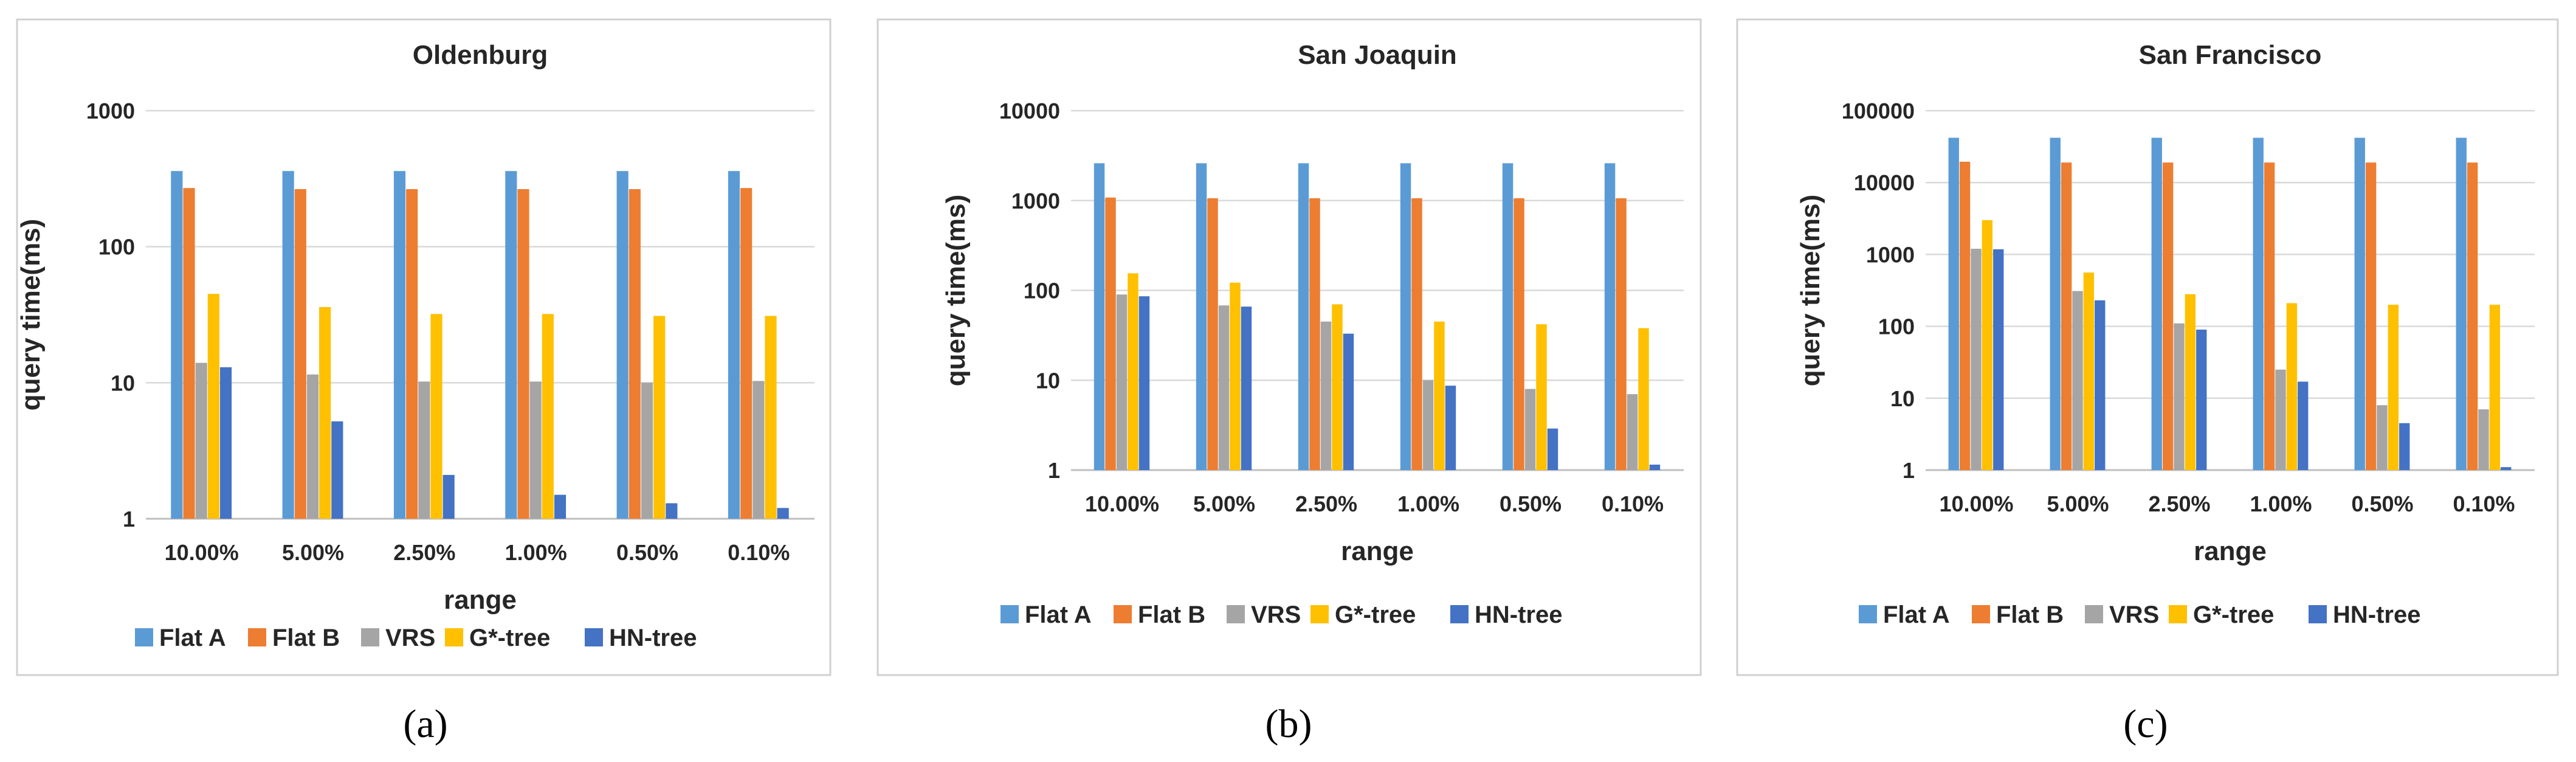 This screenshot has width=2576, height=762. What do you see at coordinates (144, 637) in the screenshot?
I see `legend-swatch-flat-a` at bounding box center [144, 637].